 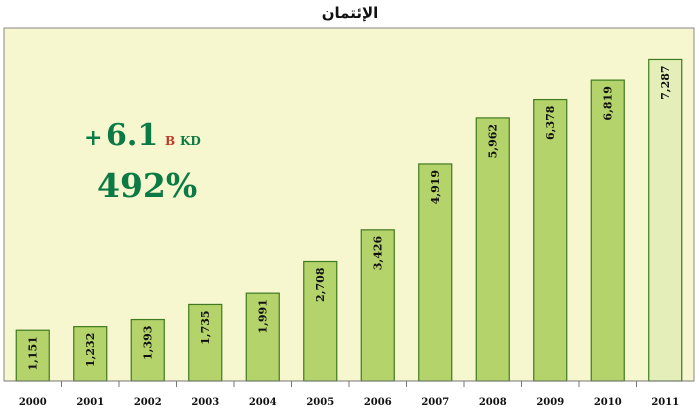 I want to click on annotation-change-value: 6.1, so click(x=132, y=135).